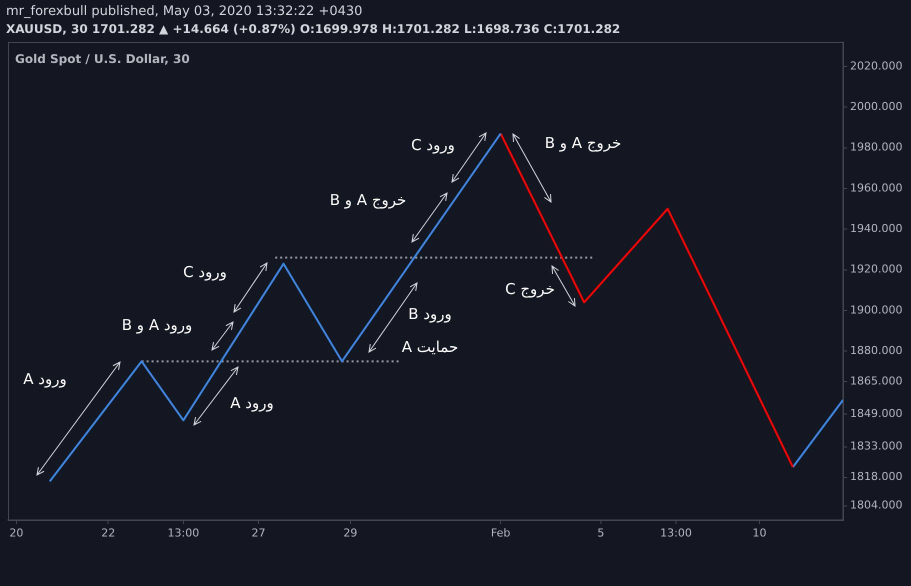 The image size is (911, 586). What do you see at coordinates (876, 446) in the screenshot?
I see `y-tick-label: 1833.000` at bounding box center [876, 446].